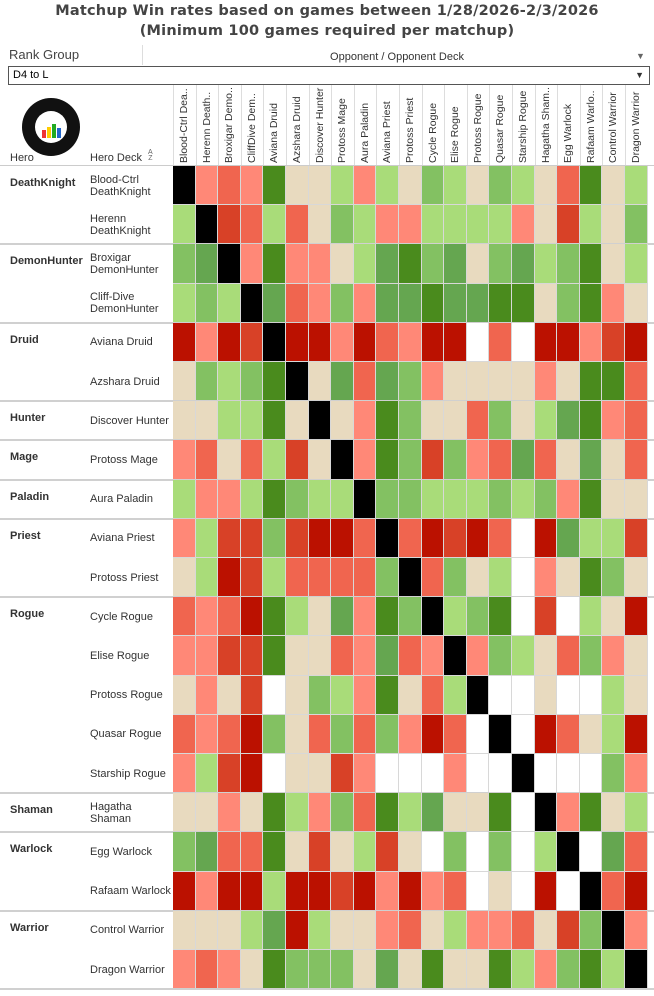 The image size is (654, 996). I want to click on column-header: Rafaam Warlo.., so click(591, 125).